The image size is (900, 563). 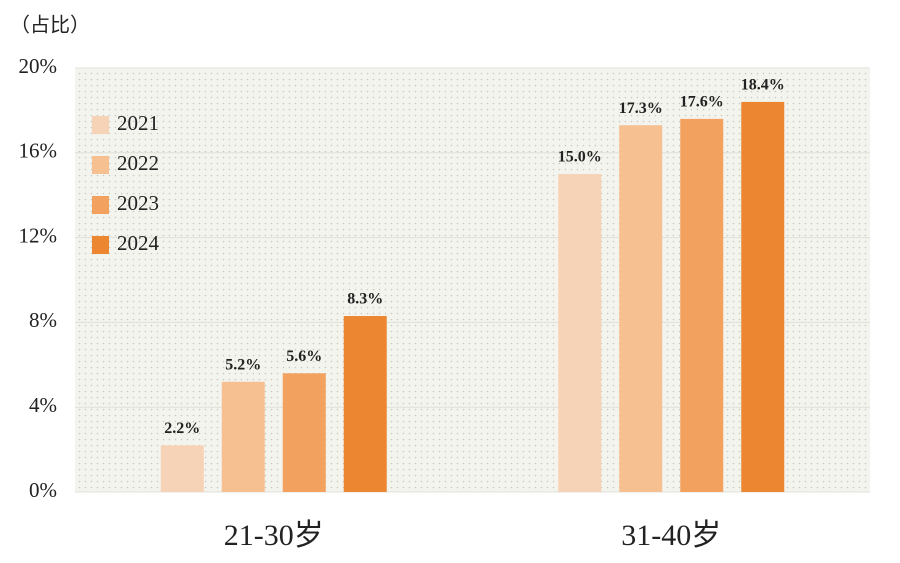 What do you see at coordinates (138, 243) in the screenshot?
I see `legend-label: 2024` at bounding box center [138, 243].